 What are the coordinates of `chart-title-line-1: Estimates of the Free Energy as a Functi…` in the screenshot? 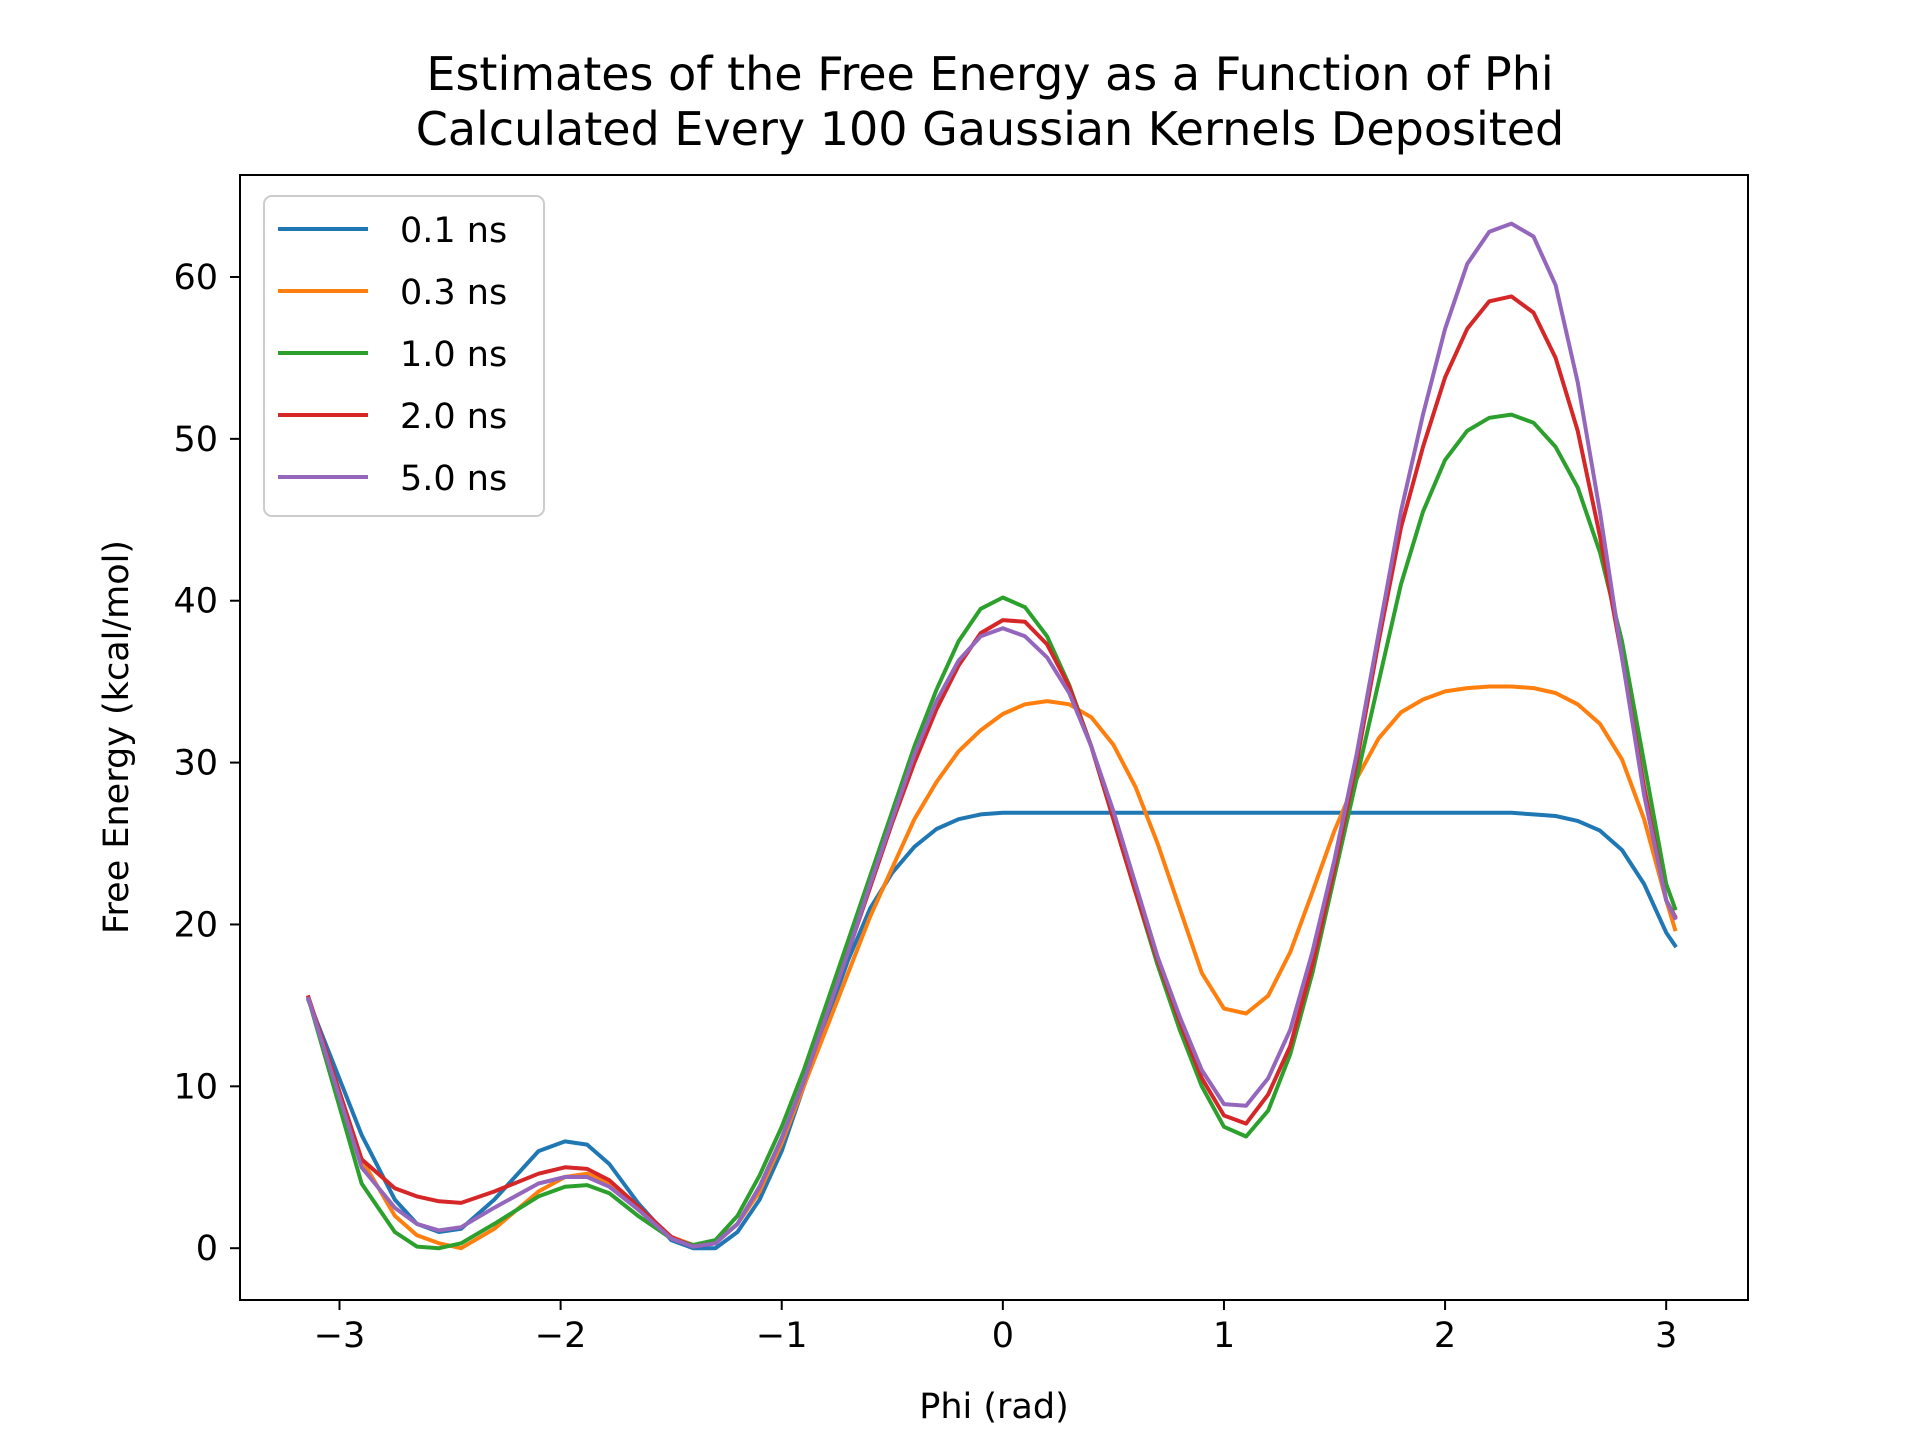 It's located at (989, 74).